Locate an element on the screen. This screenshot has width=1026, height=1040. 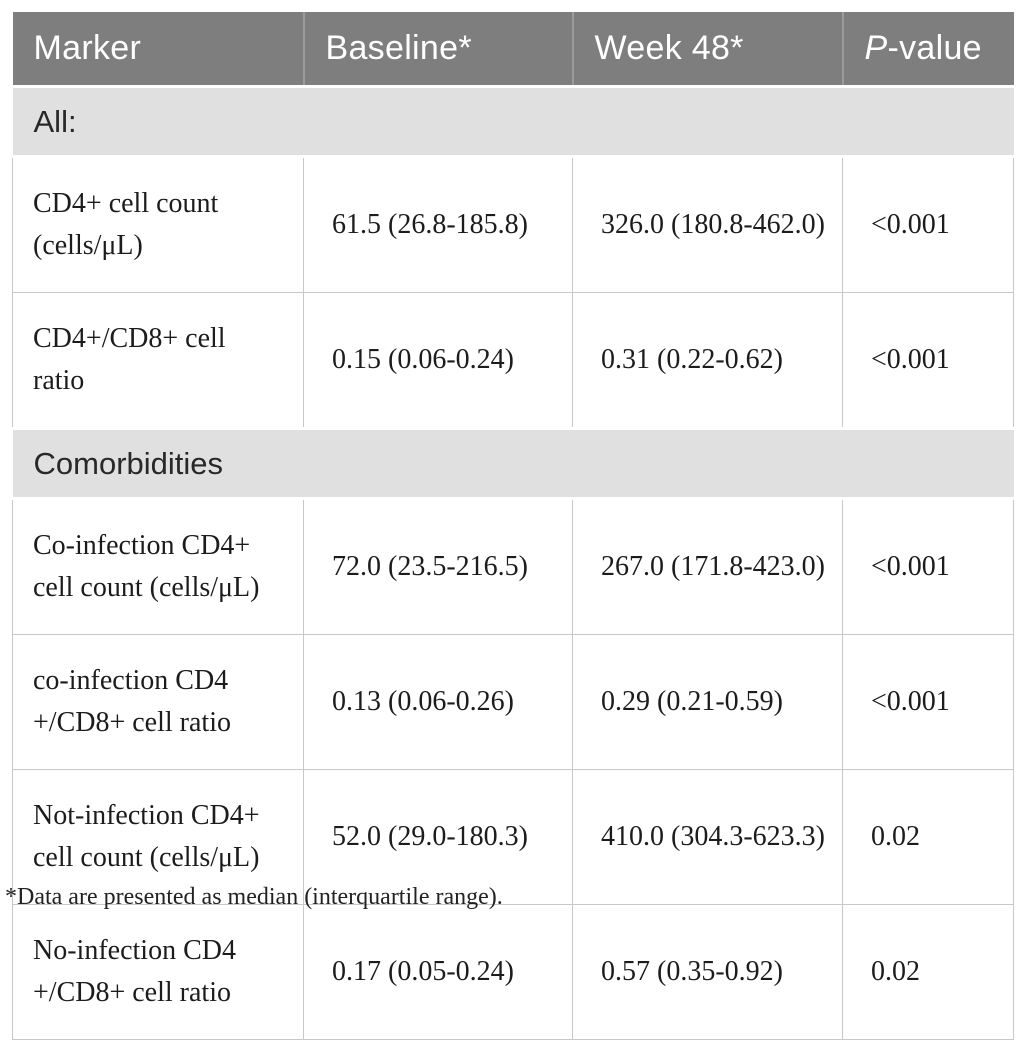
marker-cell: Not-infection CD4+ cell count (cells/μL) is located at coordinates (158, 837).